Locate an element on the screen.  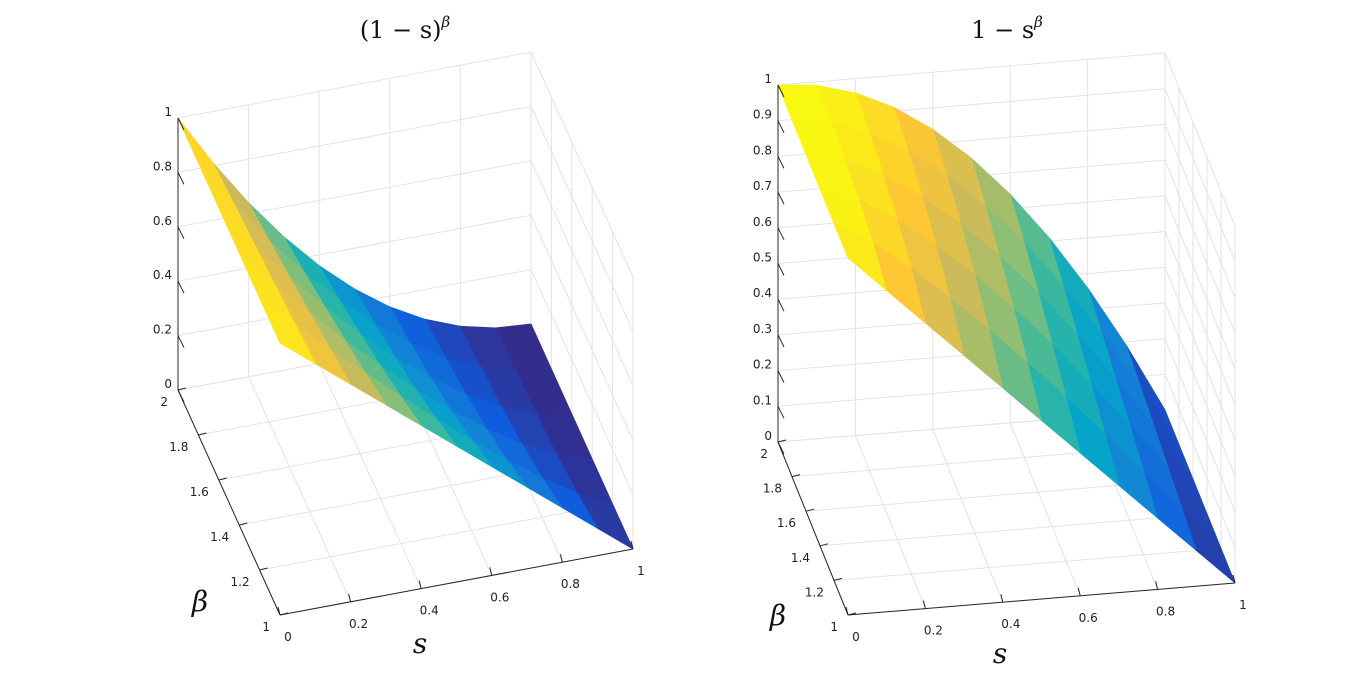
chart-title: (1 − s)β is located at coordinates (405, 28).